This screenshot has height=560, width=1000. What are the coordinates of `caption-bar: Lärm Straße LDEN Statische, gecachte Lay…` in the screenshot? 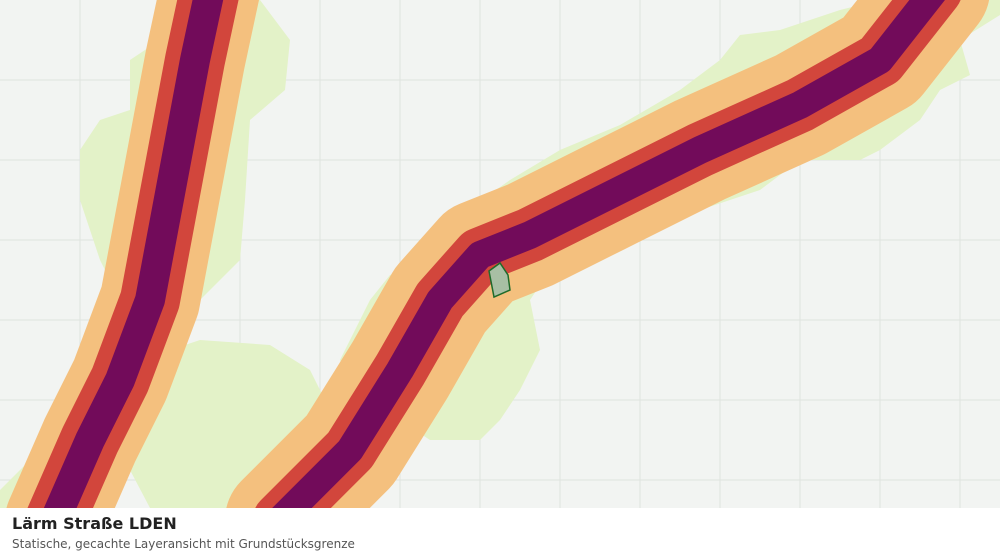 It's located at (500, 534).